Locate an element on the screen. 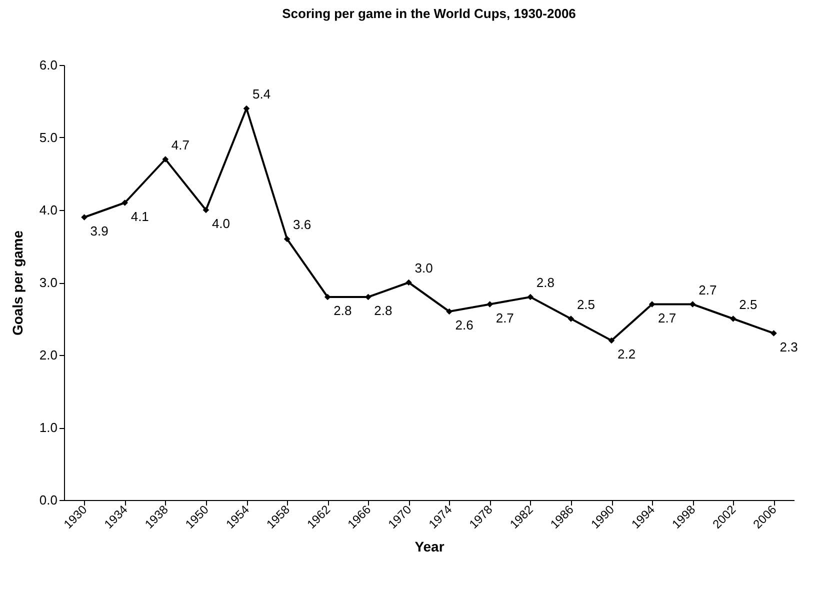 This screenshot has width=839, height=599. y-tick-label: 5.0 is located at coordinates (48, 137).